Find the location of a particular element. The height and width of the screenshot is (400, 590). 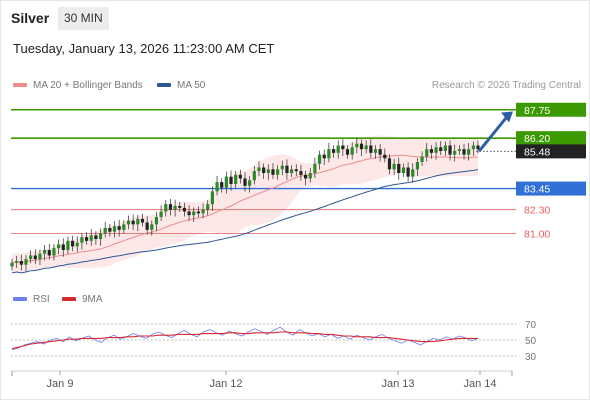

rsi-ma-swatch is located at coordinates (69, 299).